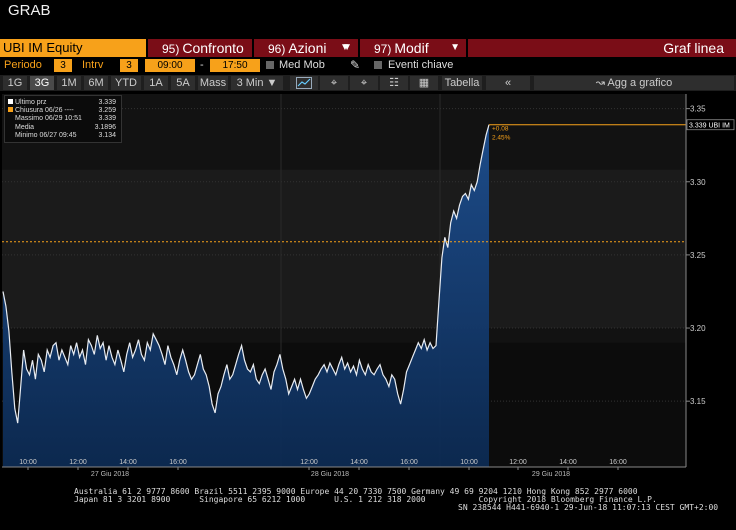 Image resolution: width=736 pixels, height=530 pixels. What do you see at coordinates (213, 48) in the screenshot?
I see `confronto-label: Confronto` at bounding box center [213, 48].